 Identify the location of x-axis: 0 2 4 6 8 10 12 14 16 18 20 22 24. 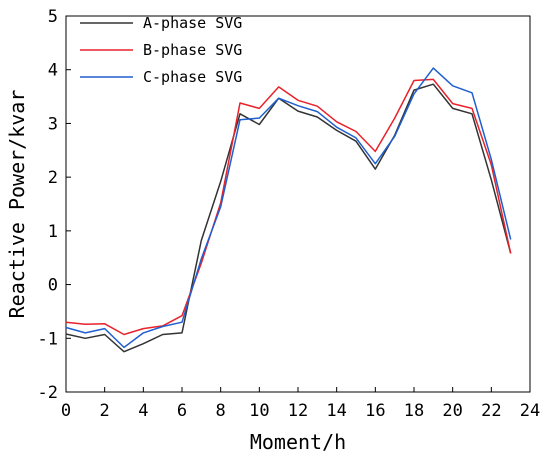
(300, 404).